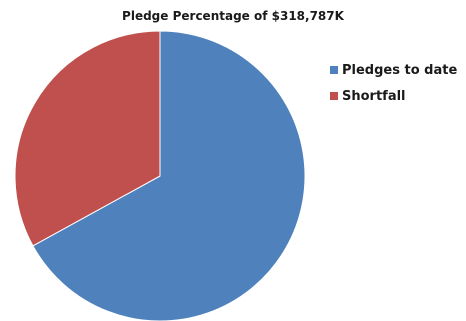 The image size is (466, 321). I want to click on legend-swatch-shortfall, so click(334, 96).